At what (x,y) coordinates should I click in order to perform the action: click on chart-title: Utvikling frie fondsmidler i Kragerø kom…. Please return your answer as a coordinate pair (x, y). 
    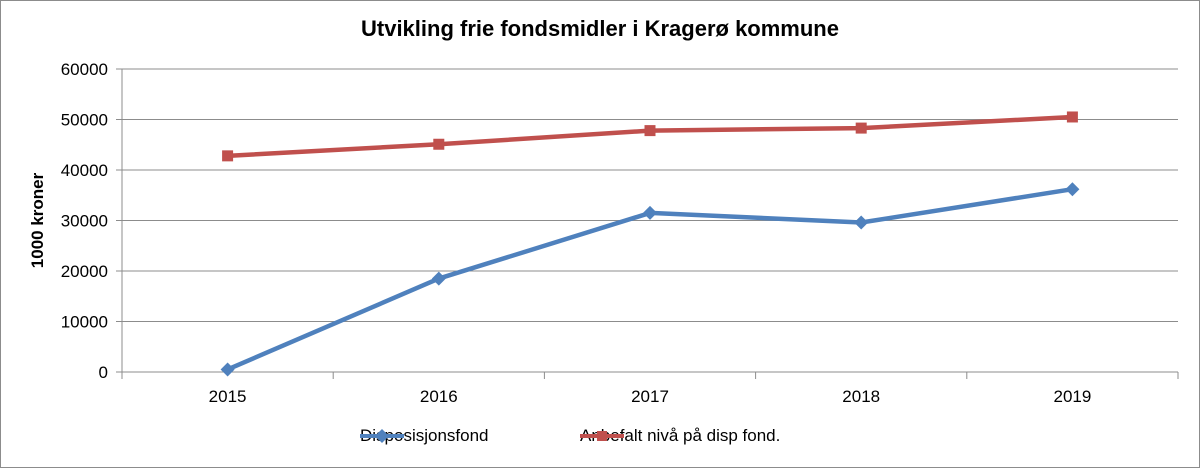
    Looking at the image, I should click on (600, 28).